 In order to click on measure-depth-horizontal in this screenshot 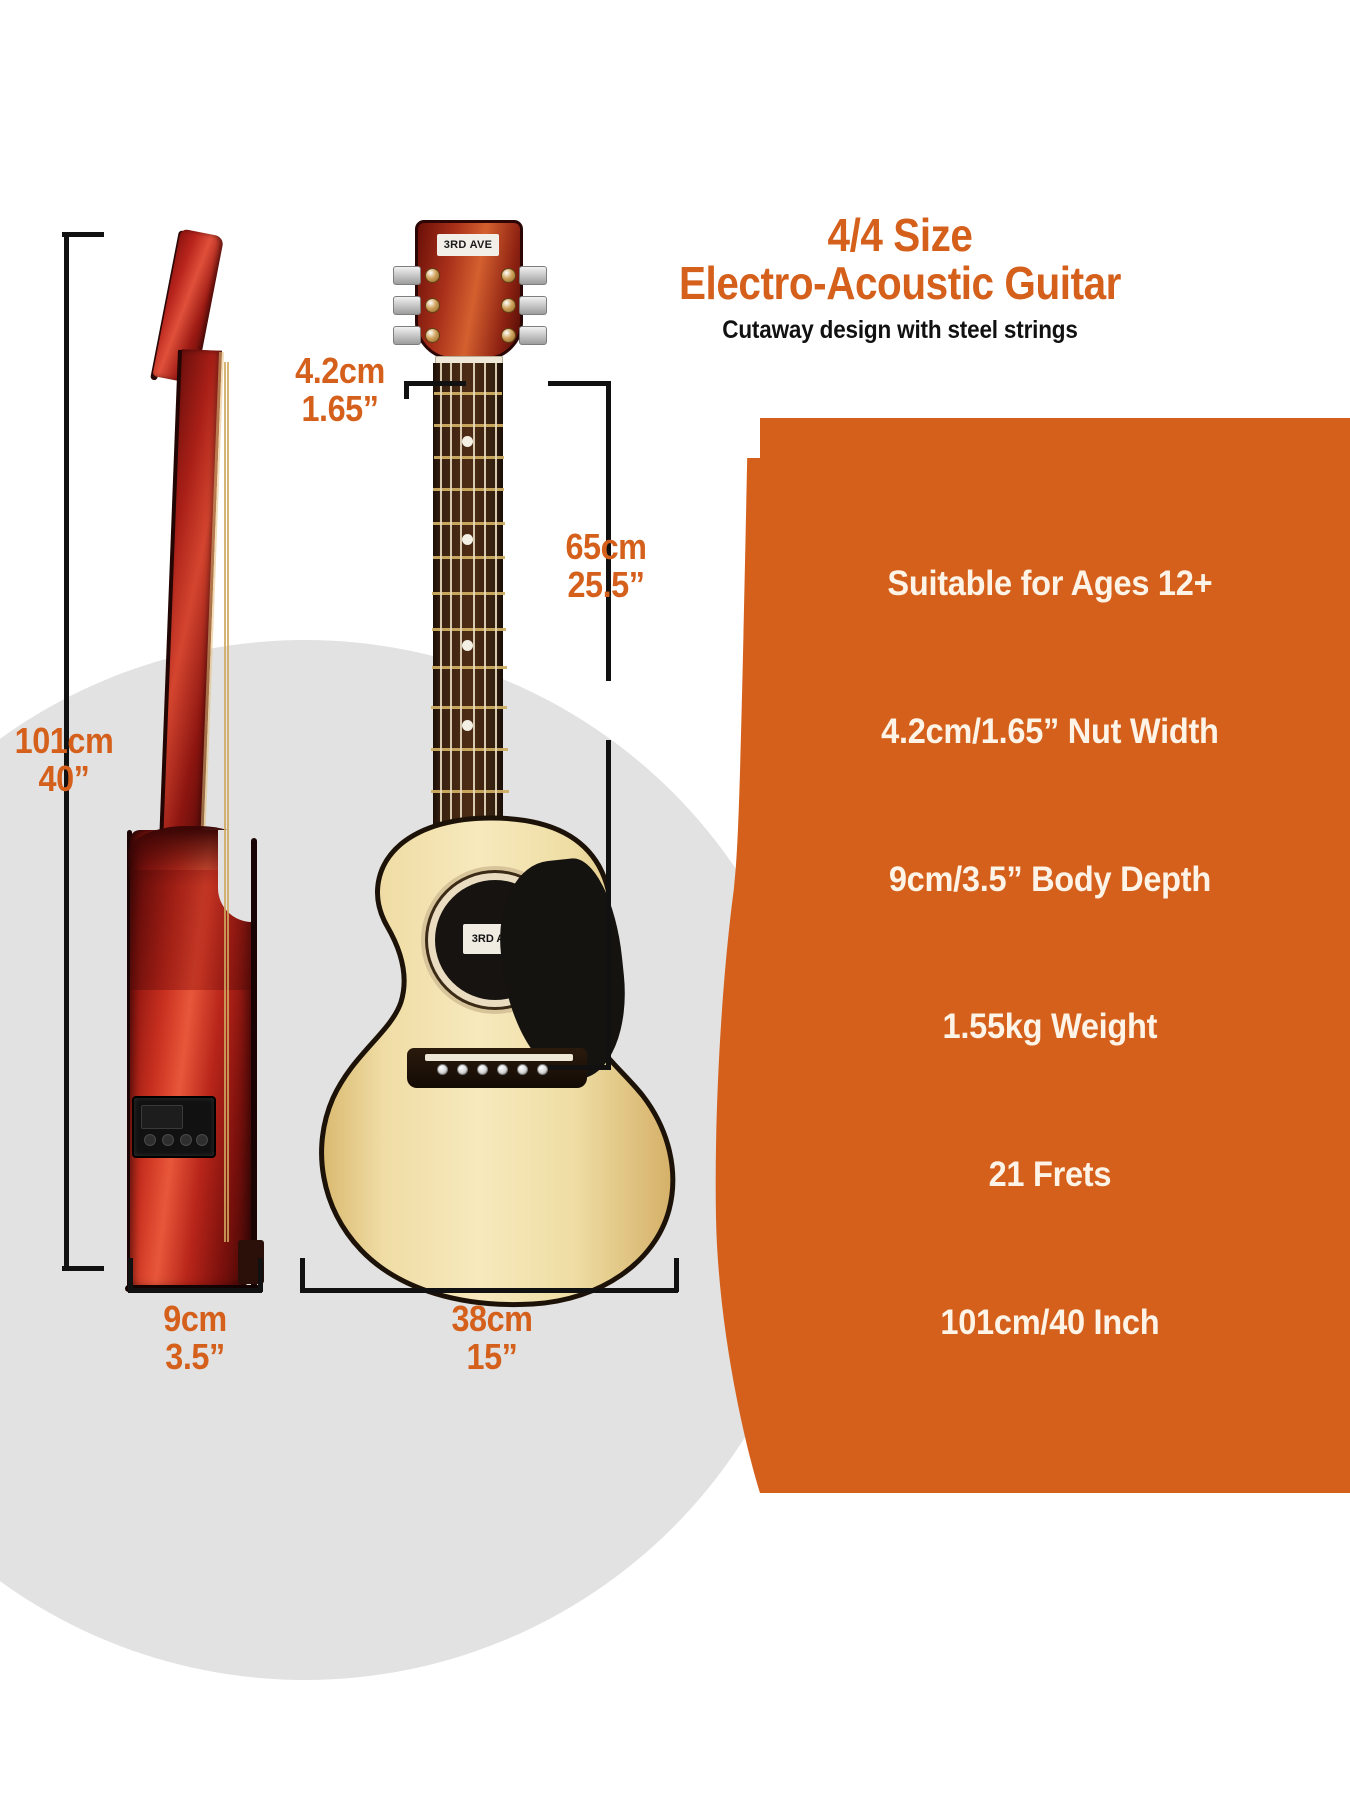, I will do `click(195, 1290)`.